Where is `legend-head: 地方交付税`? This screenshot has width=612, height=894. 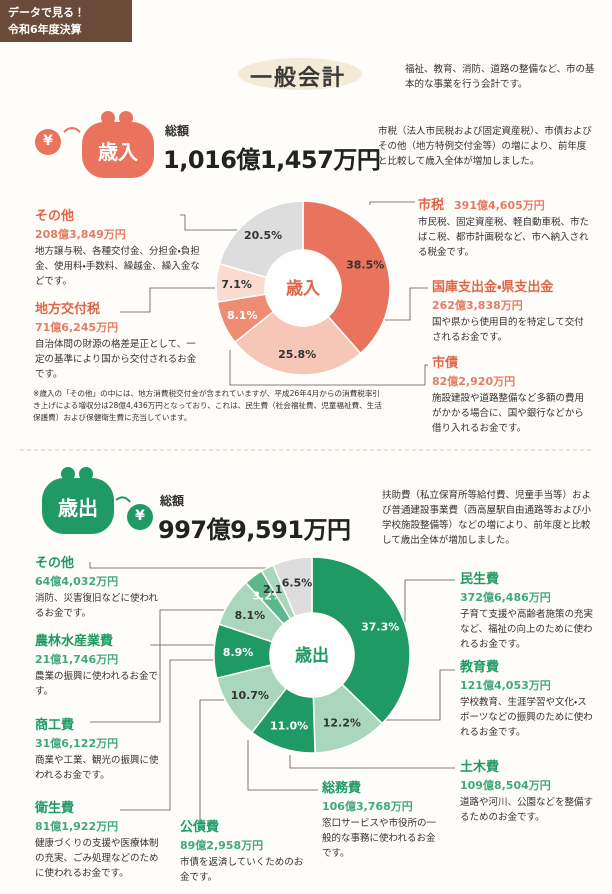
legend-head: 地方交付税 is located at coordinates (117, 307).